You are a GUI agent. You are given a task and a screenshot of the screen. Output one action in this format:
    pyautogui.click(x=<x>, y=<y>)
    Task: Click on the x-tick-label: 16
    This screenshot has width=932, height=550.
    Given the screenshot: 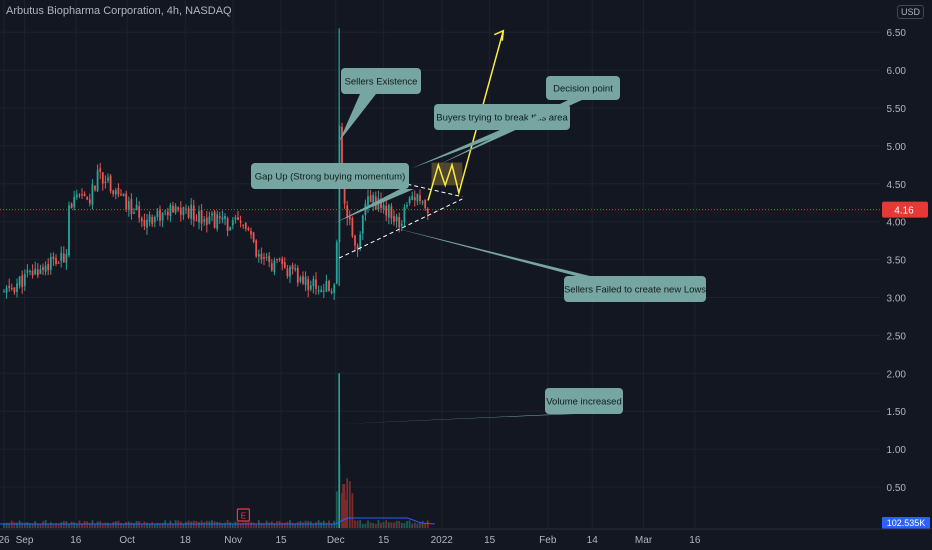 What is the action you would take?
    pyautogui.click(x=76, y=540)
    